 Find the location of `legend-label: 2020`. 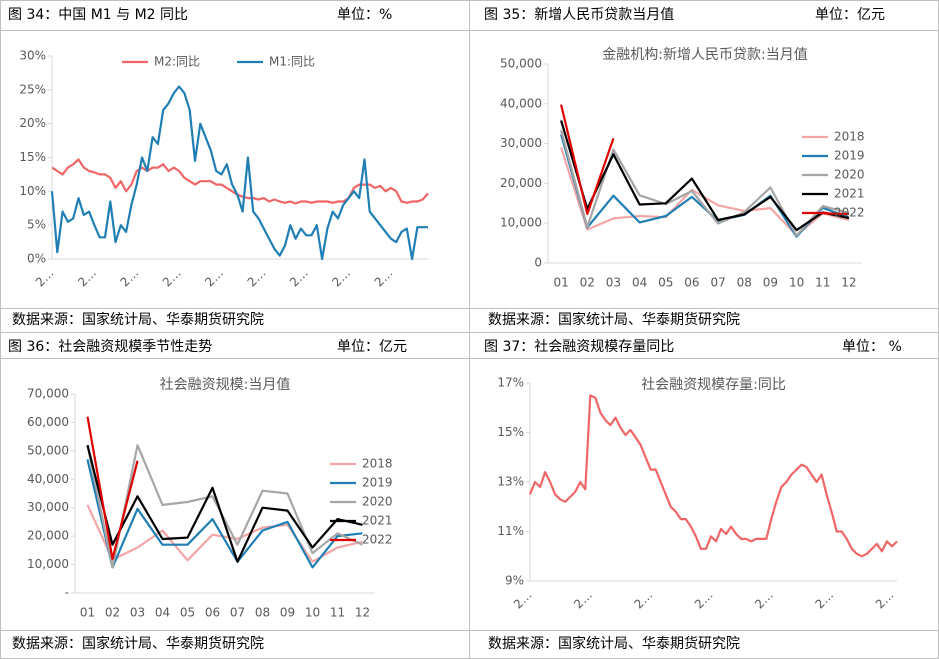

legend-label: 2020 is located at coordinates (849, 175).